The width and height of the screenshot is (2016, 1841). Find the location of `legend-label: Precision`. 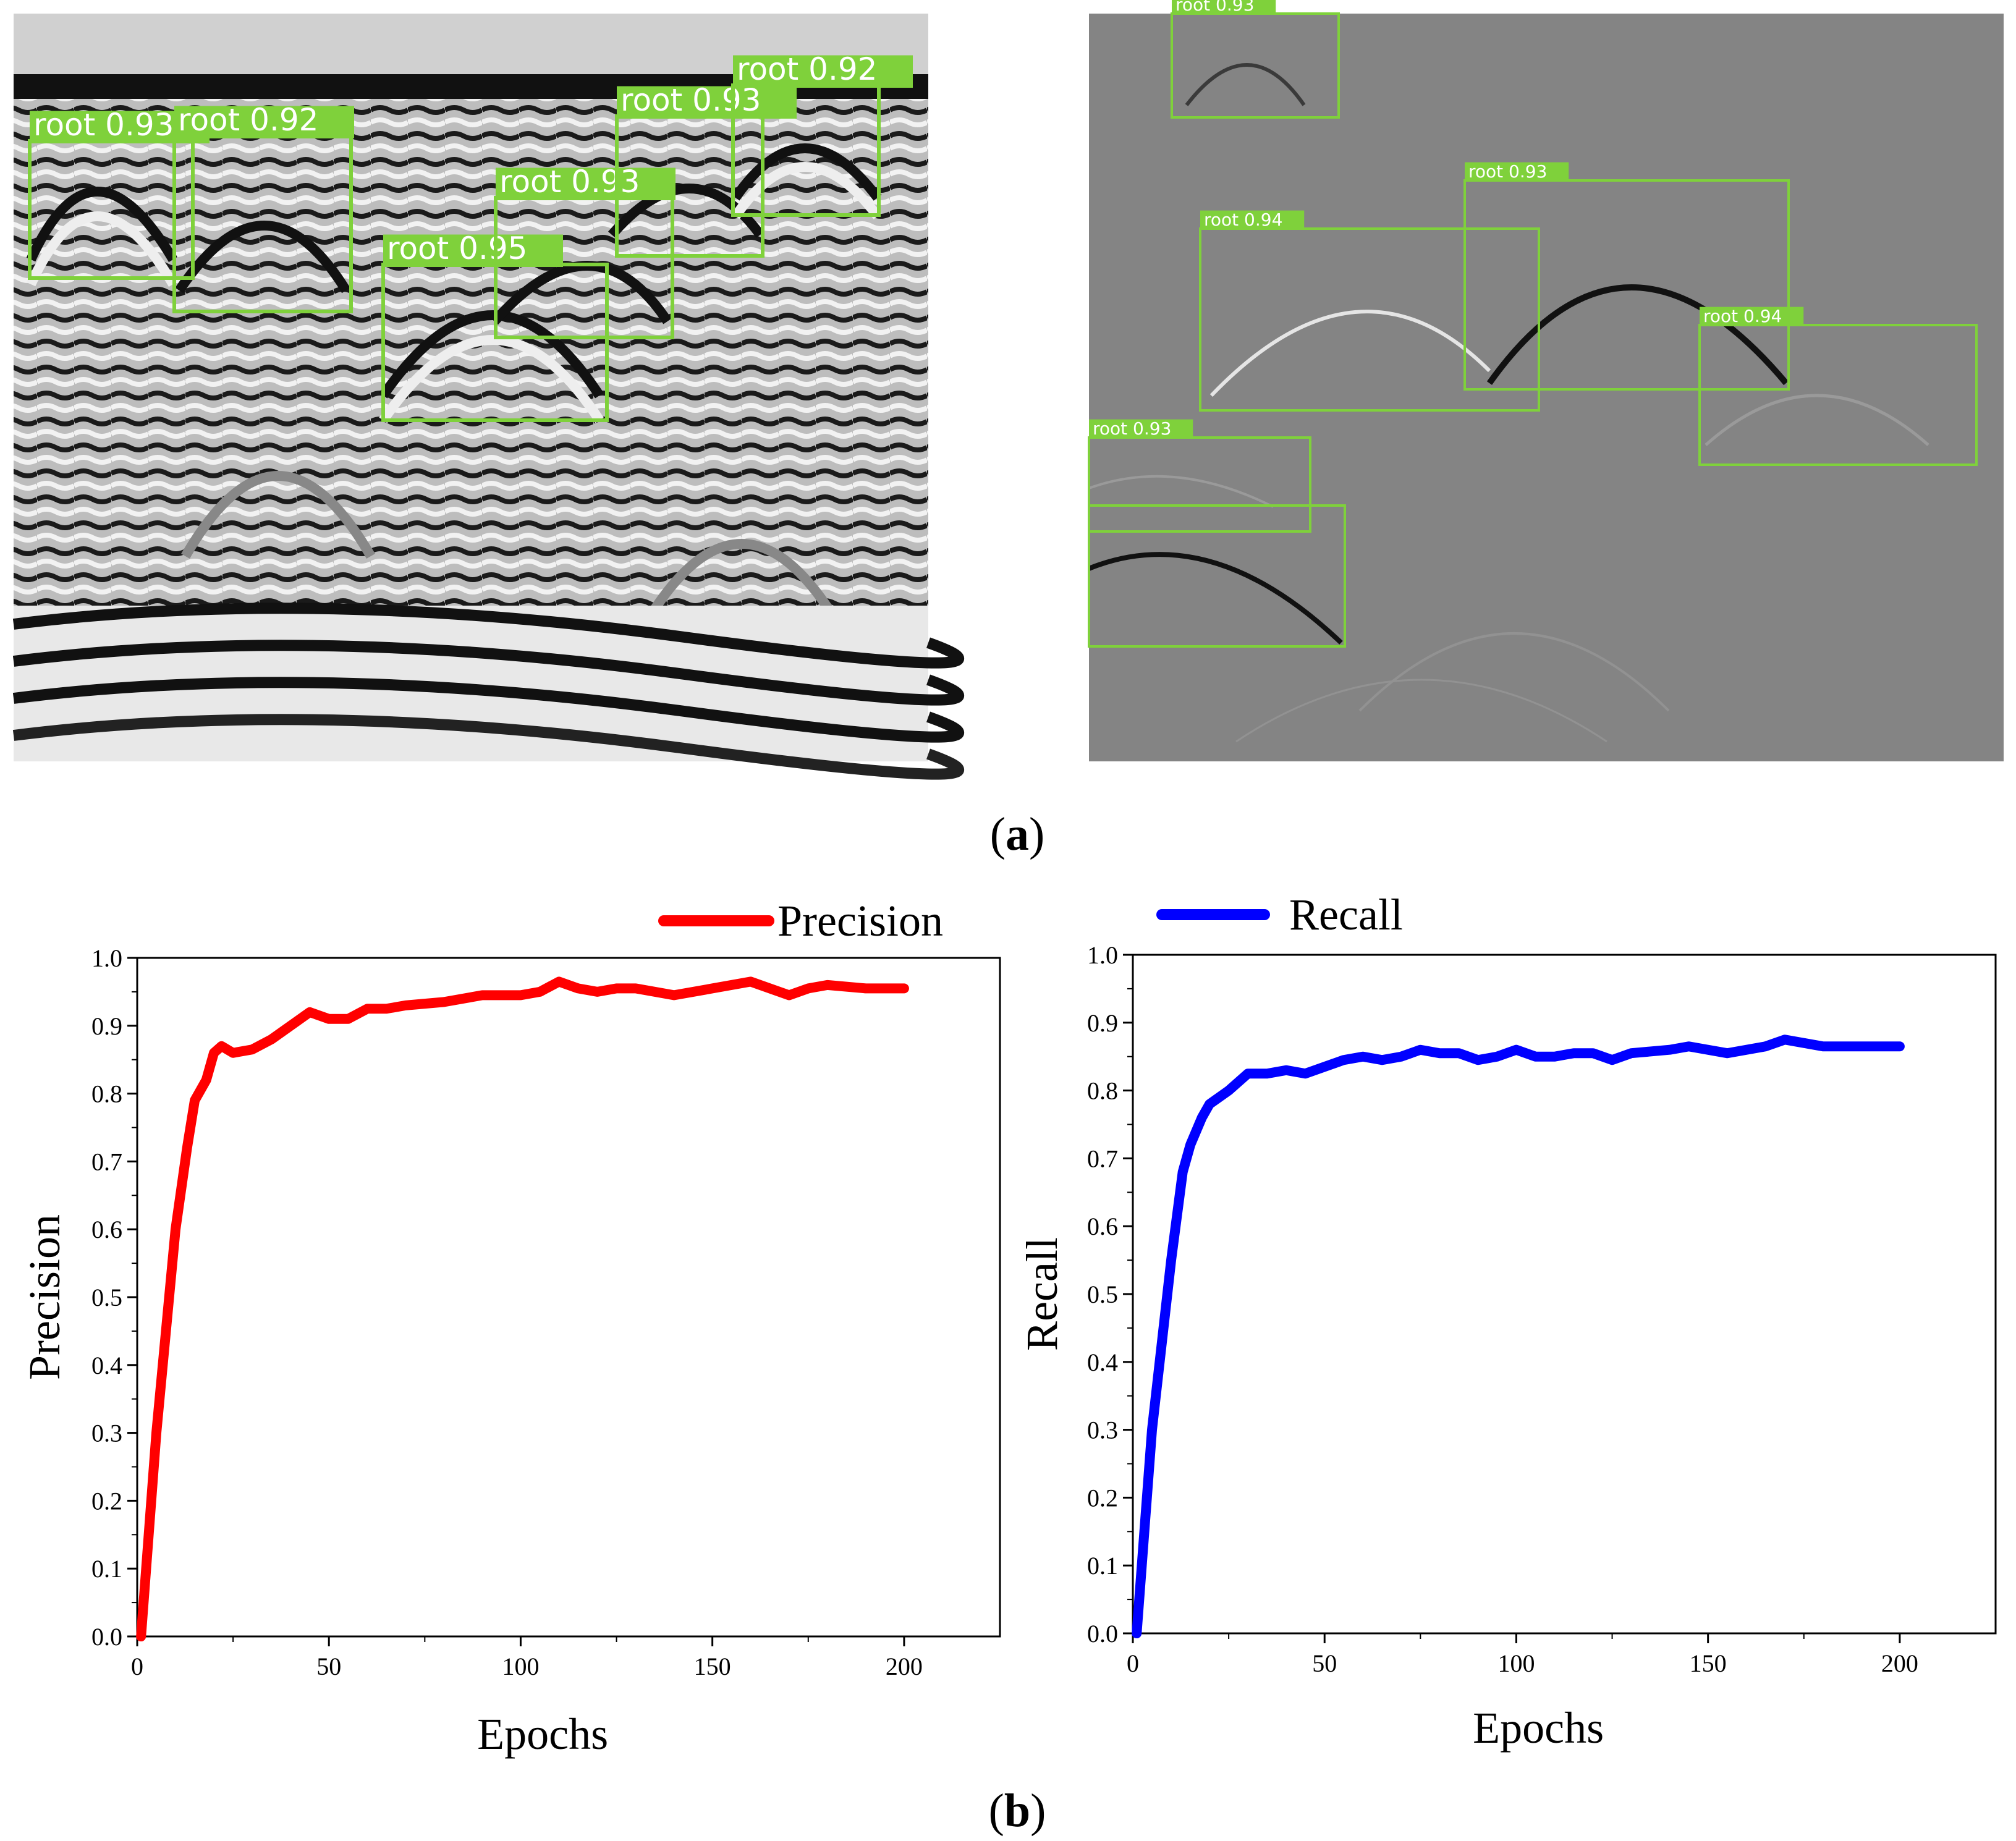

legend-label: Precision is located at coordinates (860, 921).